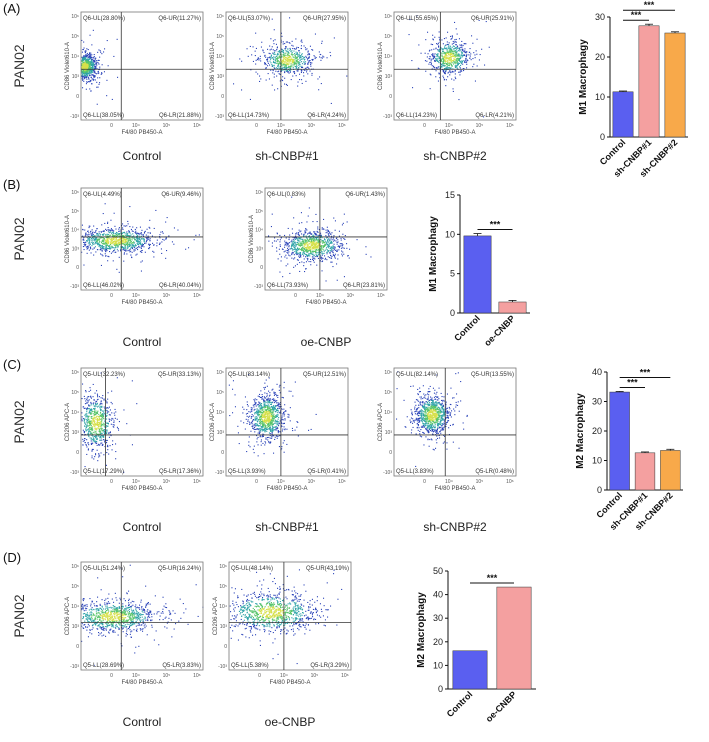  I want to click on quadrant-ul-label: Q5-UL(51.24%), so click(104, 569).